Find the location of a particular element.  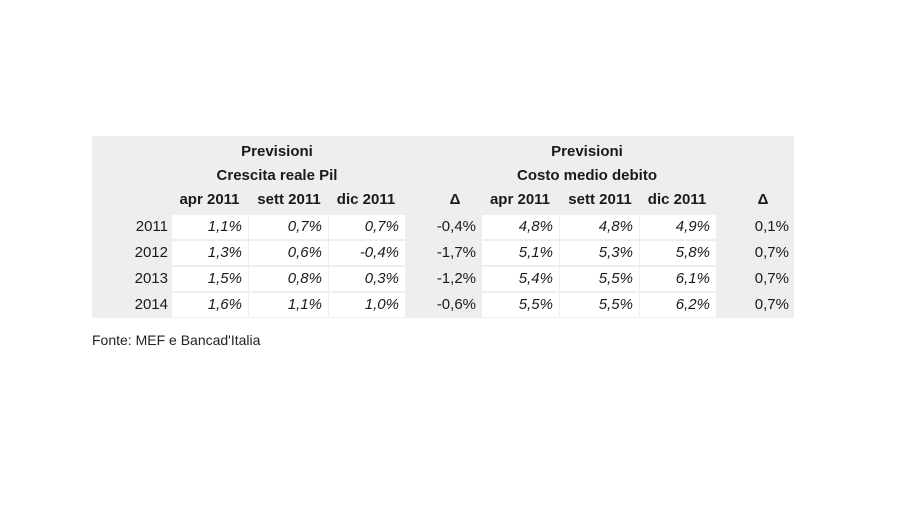

cell-value: 1,6% is located at coordinates (224, 304).